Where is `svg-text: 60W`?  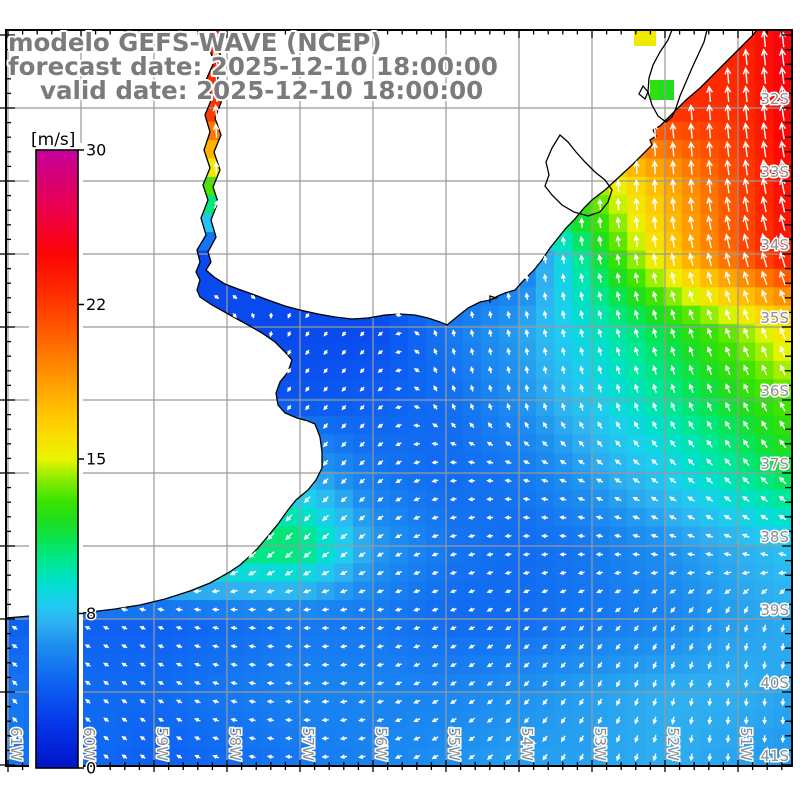 svg-text: 60W is located at coordinates (89, 744).